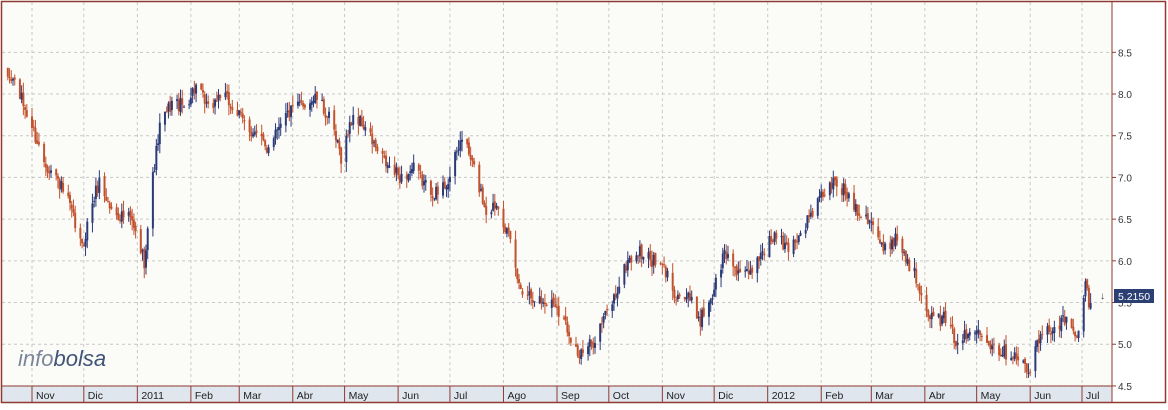 This screenshot has width=1168, height=410. I want to click on x-tick-label: Abr, so click(937, 396).